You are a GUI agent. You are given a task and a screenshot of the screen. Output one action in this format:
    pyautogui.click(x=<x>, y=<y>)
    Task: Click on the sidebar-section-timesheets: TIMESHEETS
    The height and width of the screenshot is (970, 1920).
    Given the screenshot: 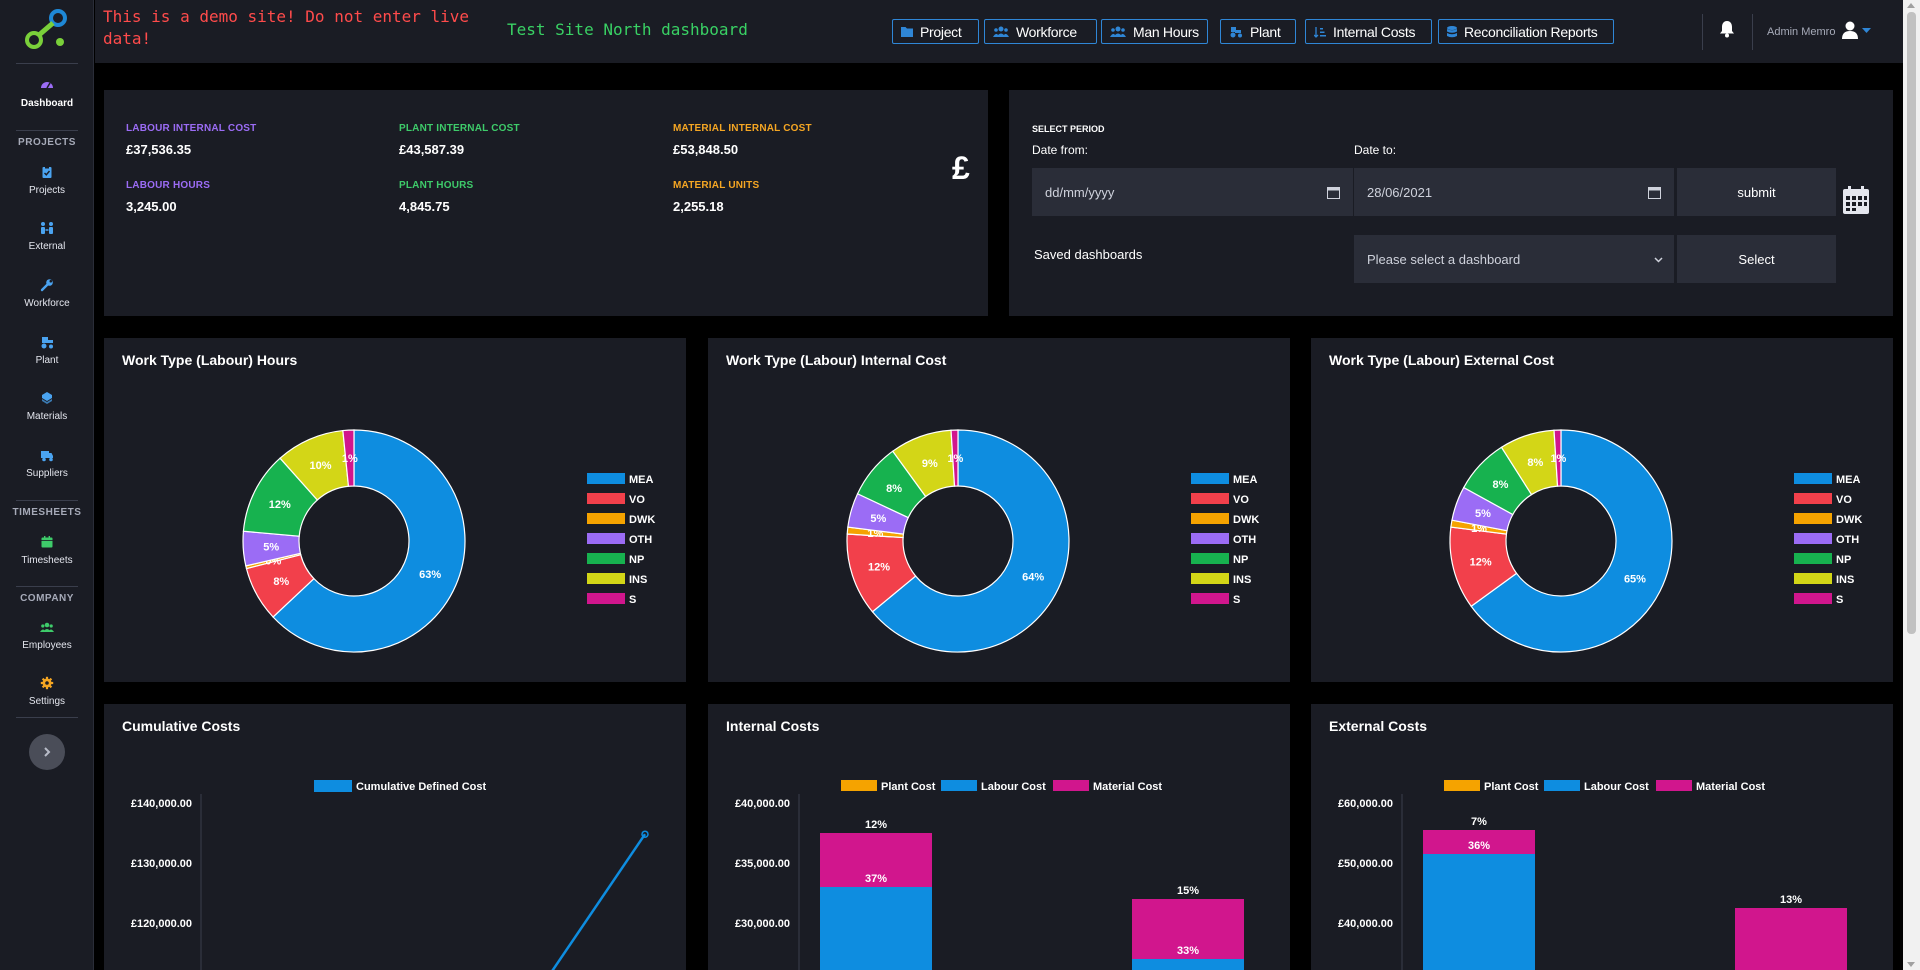 What is the action you would take?
    pyautogui.click(x=47, y=512)
    